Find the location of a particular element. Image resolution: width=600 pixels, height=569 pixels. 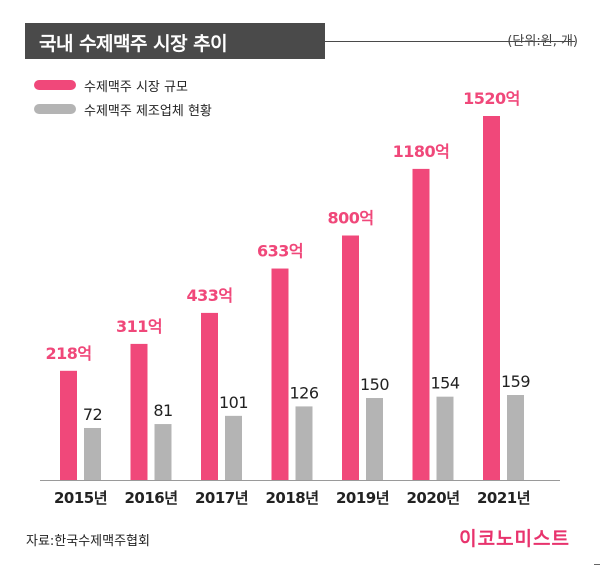

data-label-market-6: 1520억 is located at coordinates (491, 98).